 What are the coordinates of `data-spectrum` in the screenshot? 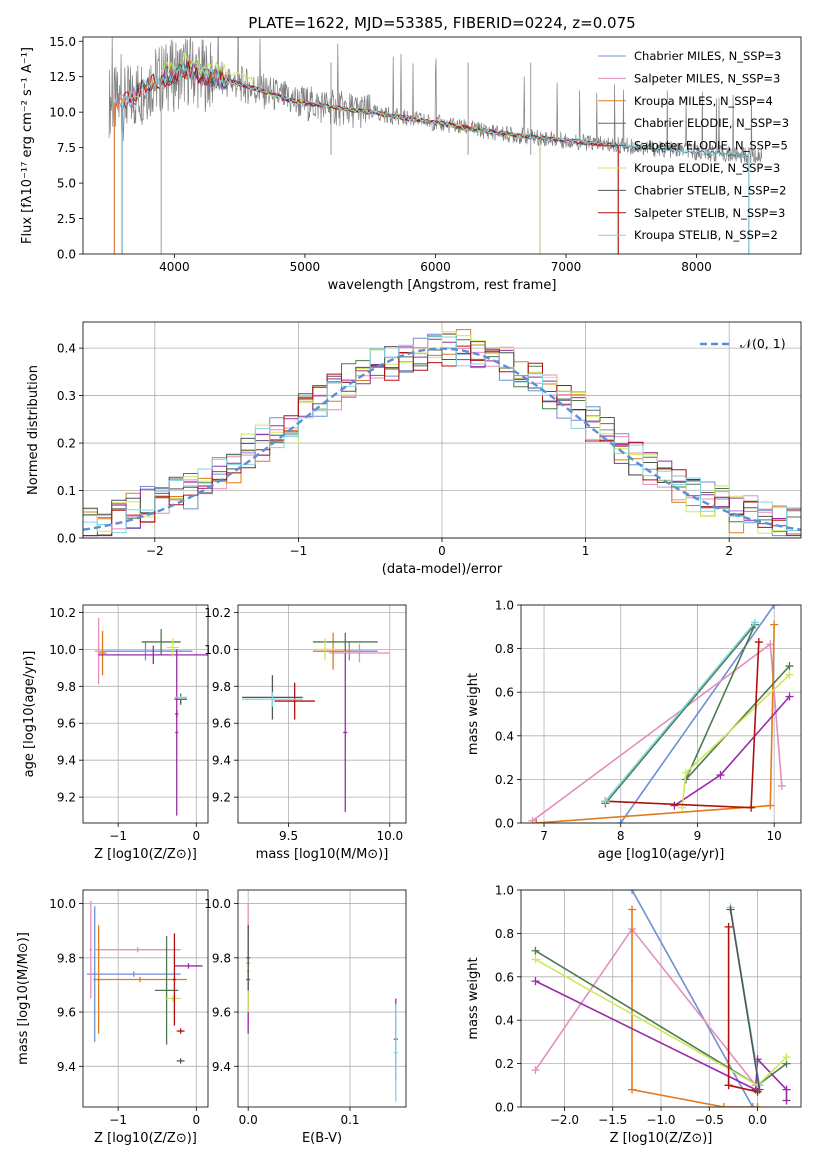 It's located at (435, 100).